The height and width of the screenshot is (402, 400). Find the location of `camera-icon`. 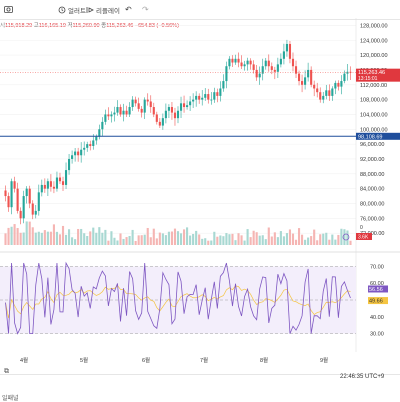

camera-icon is located at coordinates (8, 9).